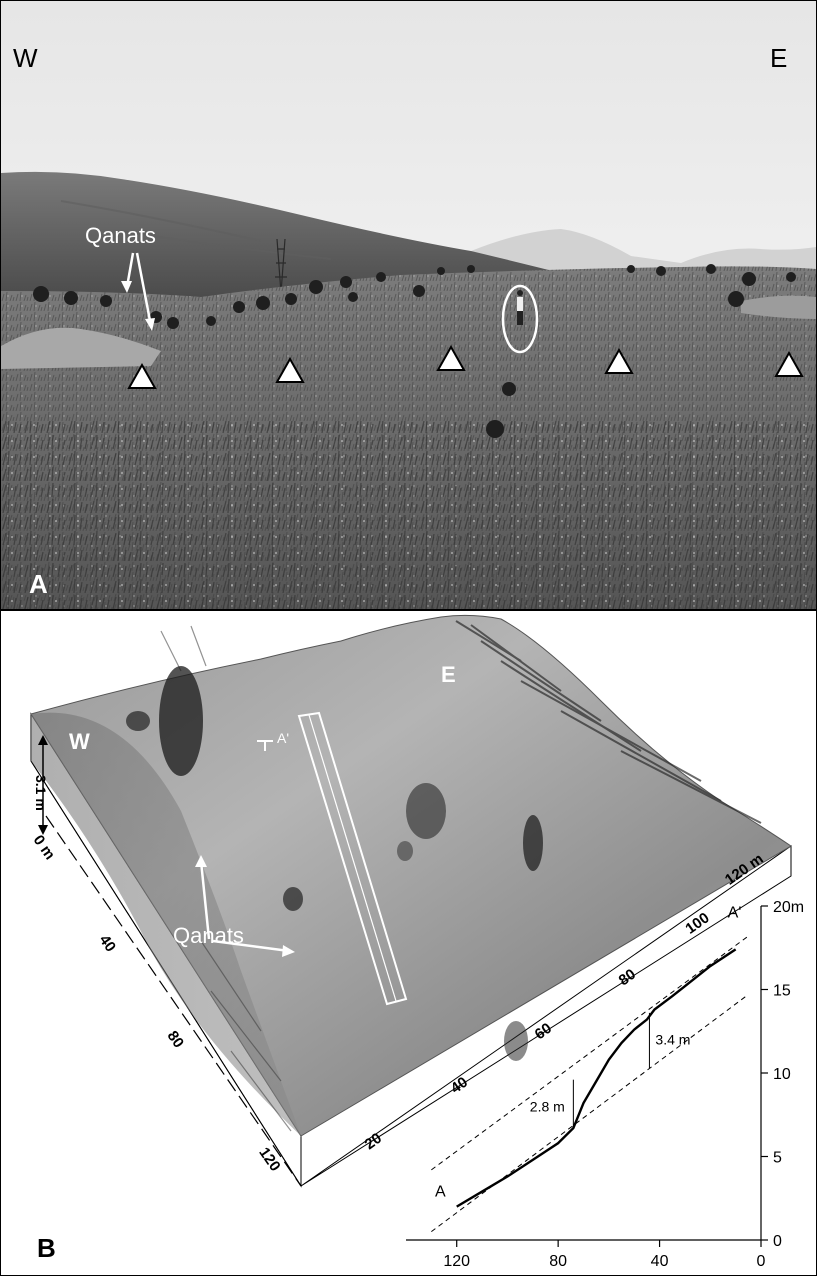 The image size is (817, 1276). What do you see at coordinates (46, 1248) in the screenshot?
I see `panel-b-label: B` at bounding box center [46, 1248].